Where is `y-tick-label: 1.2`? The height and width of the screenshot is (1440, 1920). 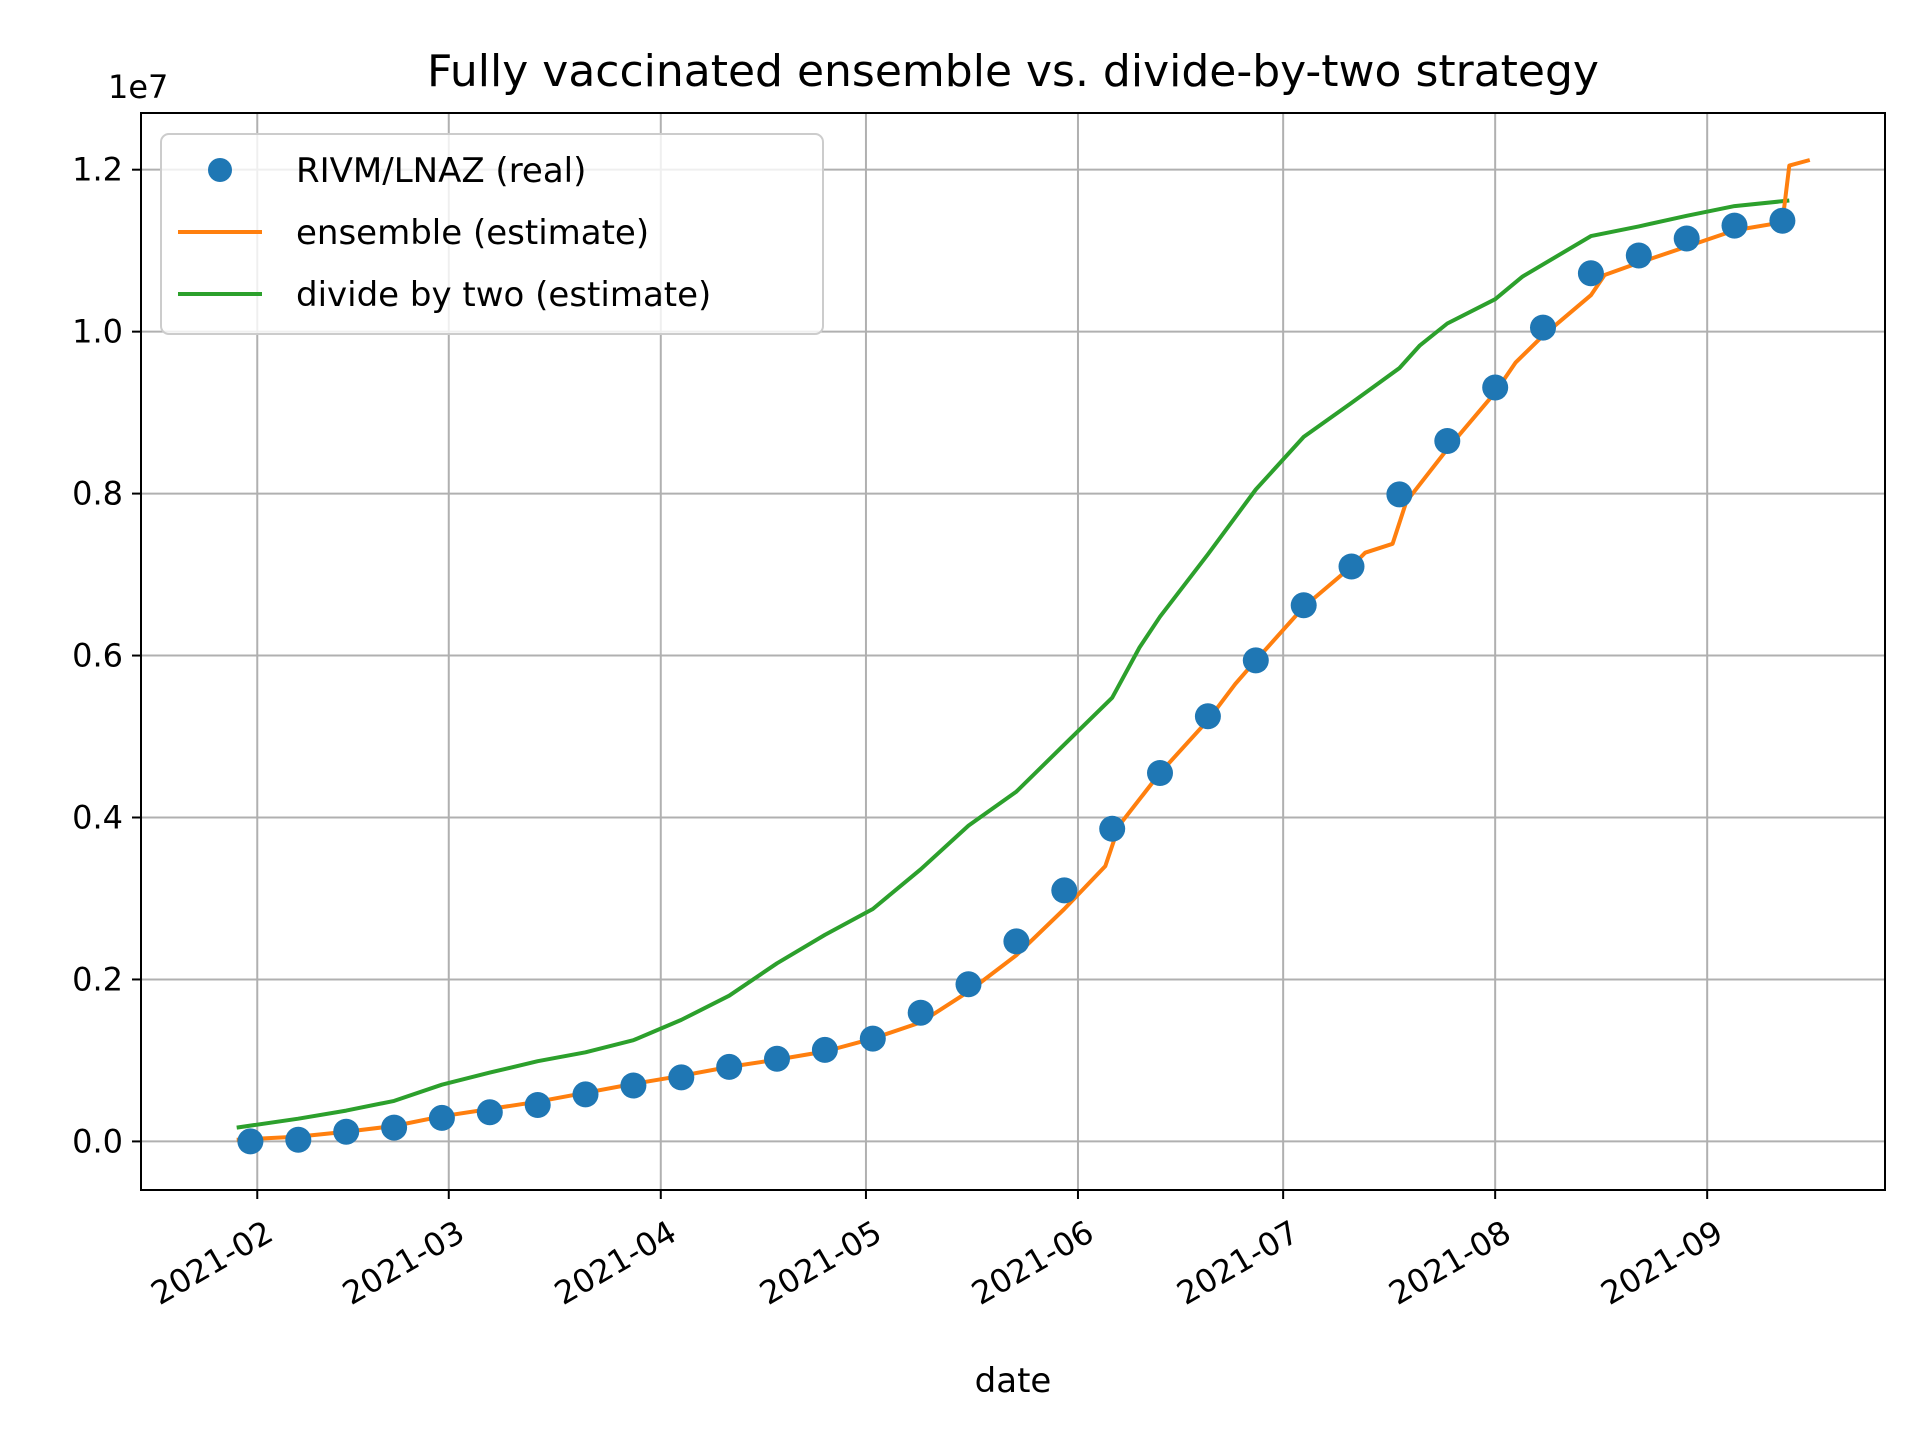 y-tick-label: 1.2 is located at coordinates (97, 170).